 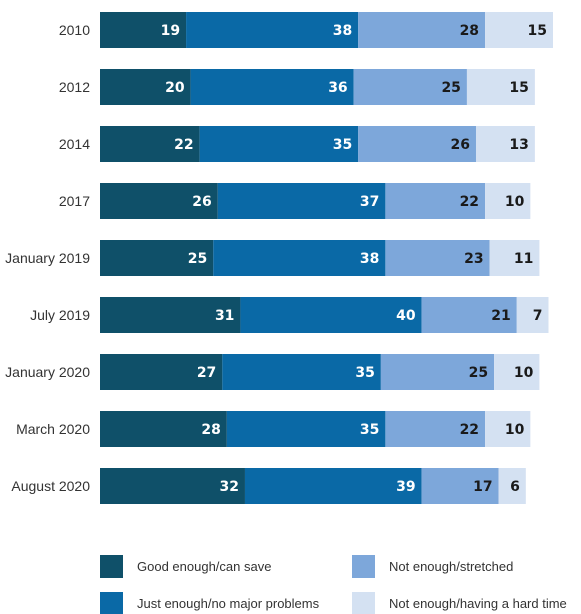 I want to click on legend-label: Not enough/having a hard time, so click(x=478, y=603).